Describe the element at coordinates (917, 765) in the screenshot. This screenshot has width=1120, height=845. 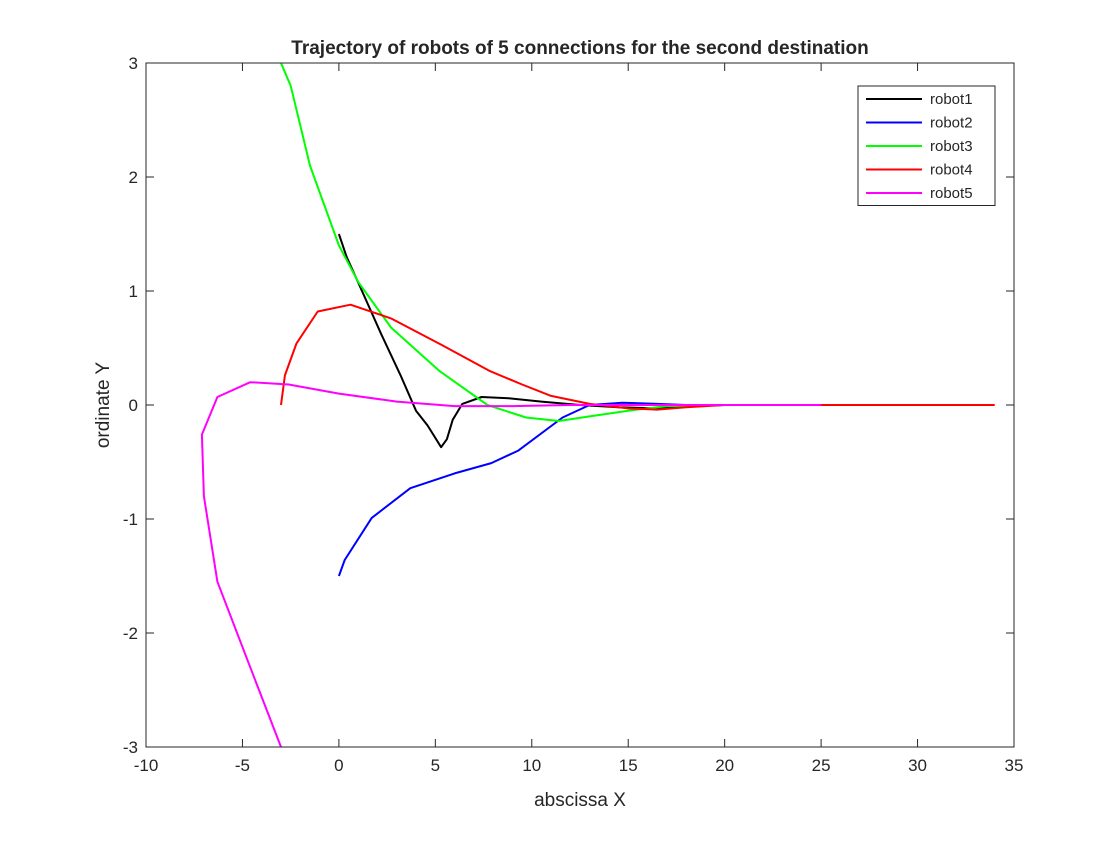
I see `x-tick-label: 30` at that location.